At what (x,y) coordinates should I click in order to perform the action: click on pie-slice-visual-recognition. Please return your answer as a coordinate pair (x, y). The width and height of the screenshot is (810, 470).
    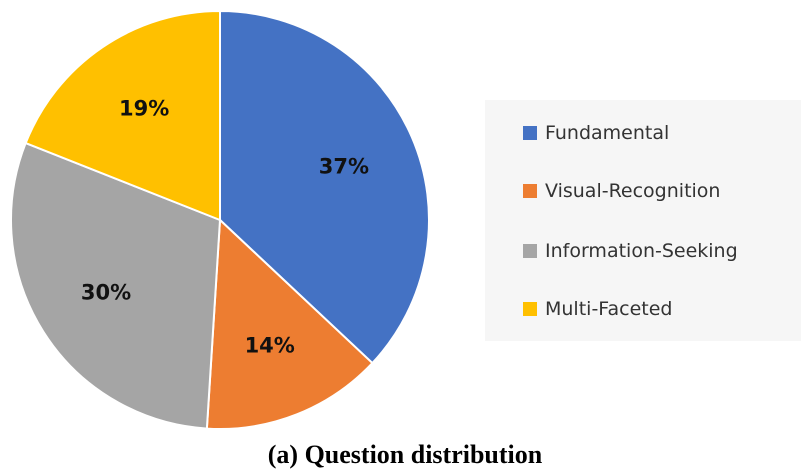
    Looking at the image, I should click on (289, 323).